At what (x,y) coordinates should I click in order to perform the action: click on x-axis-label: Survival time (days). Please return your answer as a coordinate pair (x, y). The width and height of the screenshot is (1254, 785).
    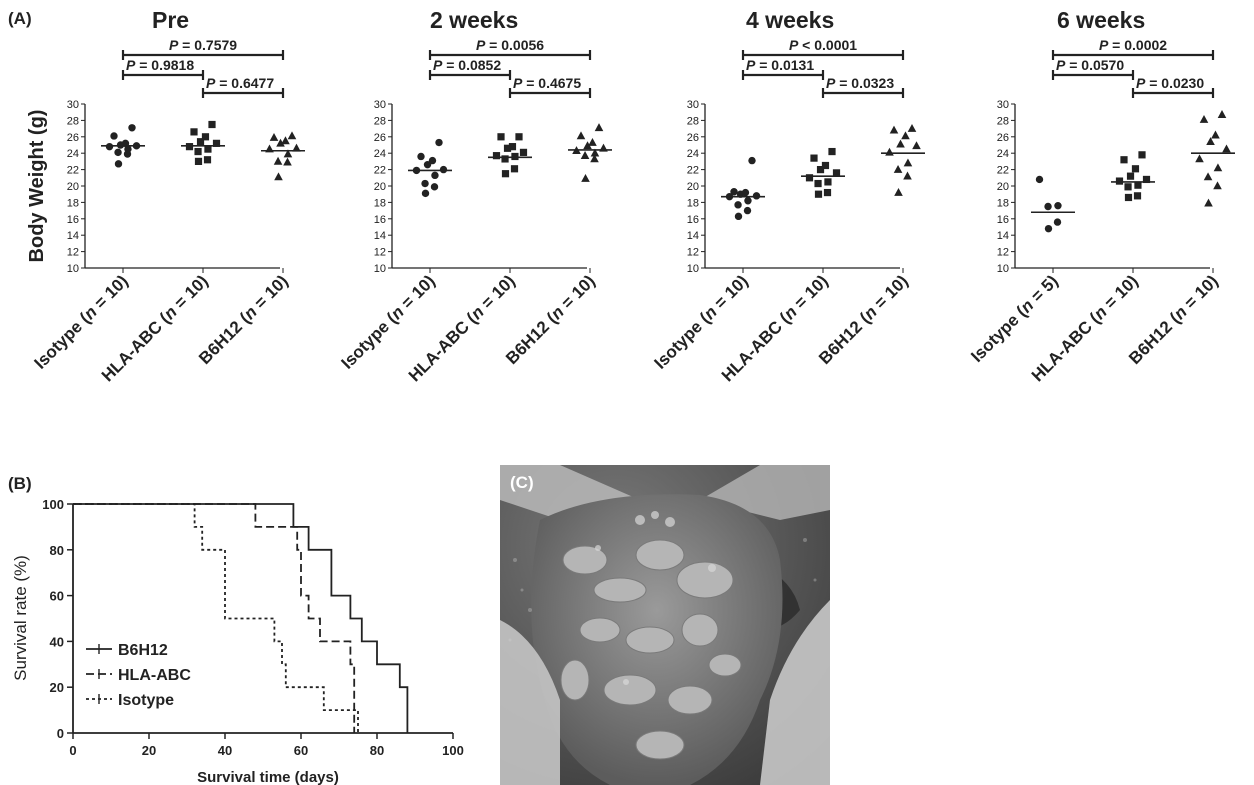
    Looking at the image, I should click on (268, 777).